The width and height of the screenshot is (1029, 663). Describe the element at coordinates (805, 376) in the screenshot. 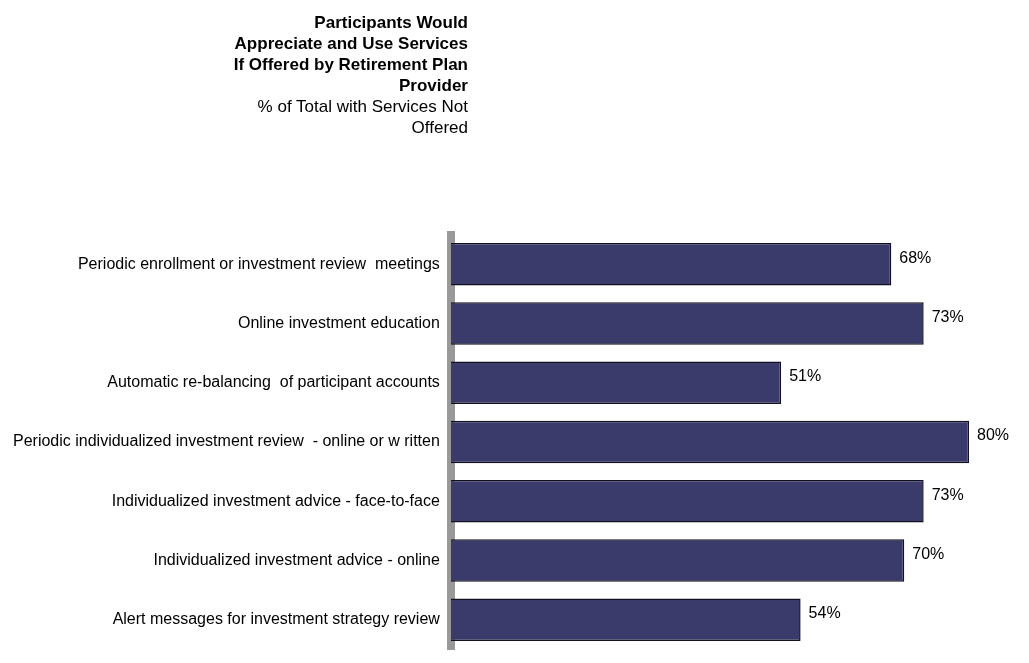

I see `data-label: 51%` at that location.